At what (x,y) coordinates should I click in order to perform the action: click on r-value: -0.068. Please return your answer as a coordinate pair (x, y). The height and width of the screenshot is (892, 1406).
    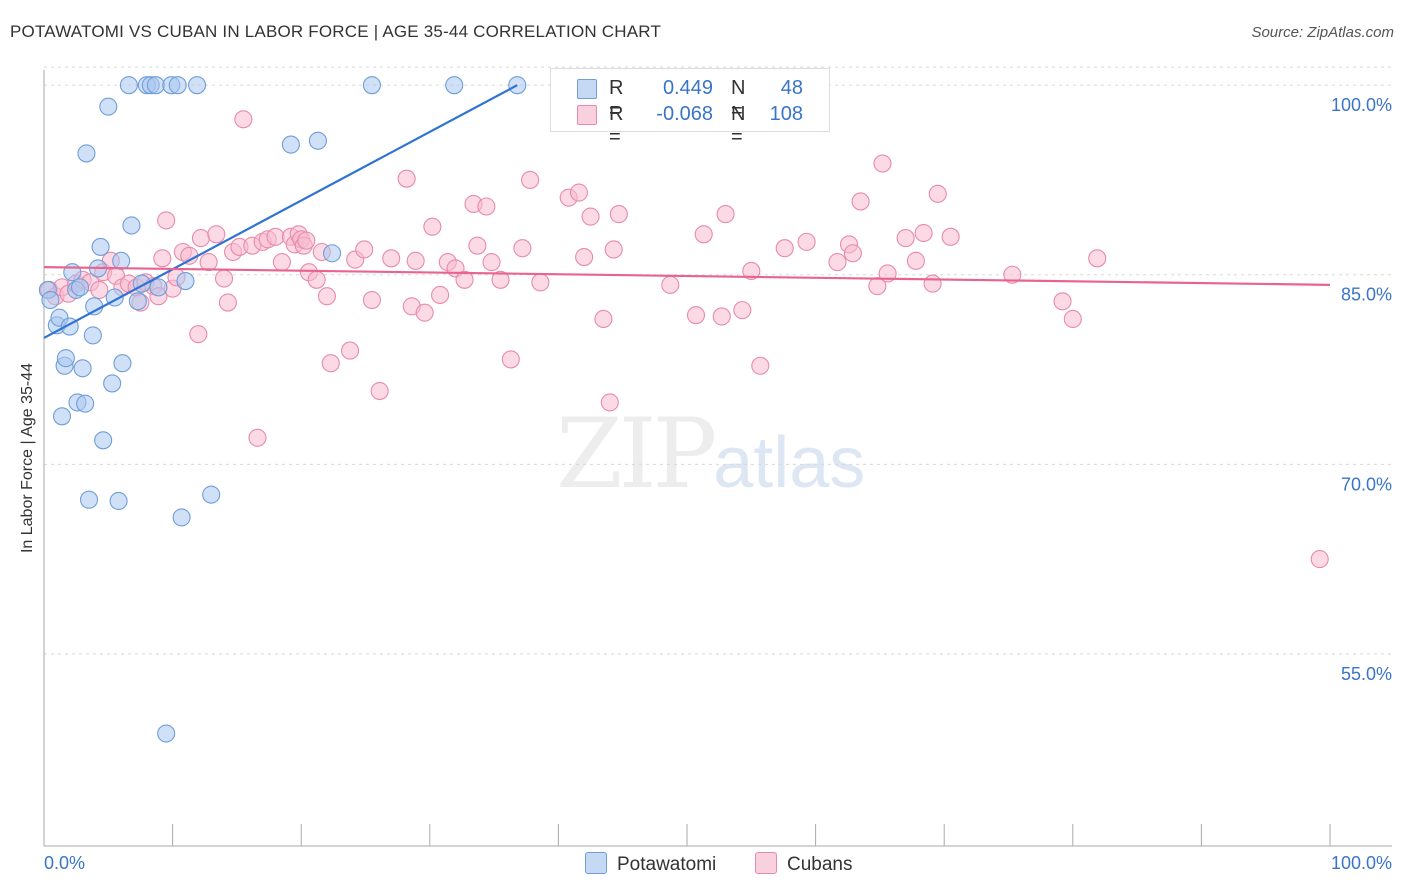
    Looking at the image, I should click on (684, 114).